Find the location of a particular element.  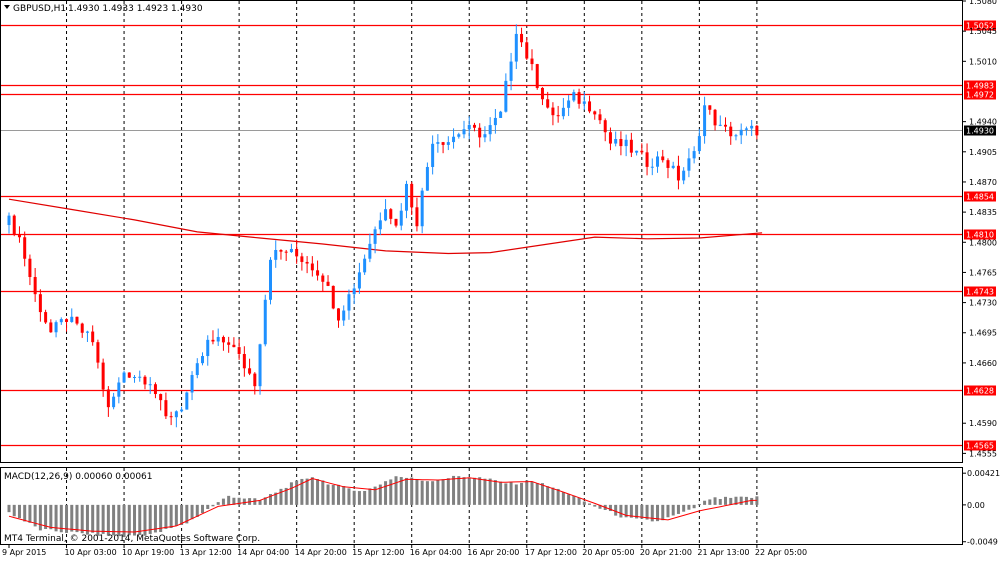

time-tick-label: 10 Apr 03:00 is located at coordinates (91, 552).